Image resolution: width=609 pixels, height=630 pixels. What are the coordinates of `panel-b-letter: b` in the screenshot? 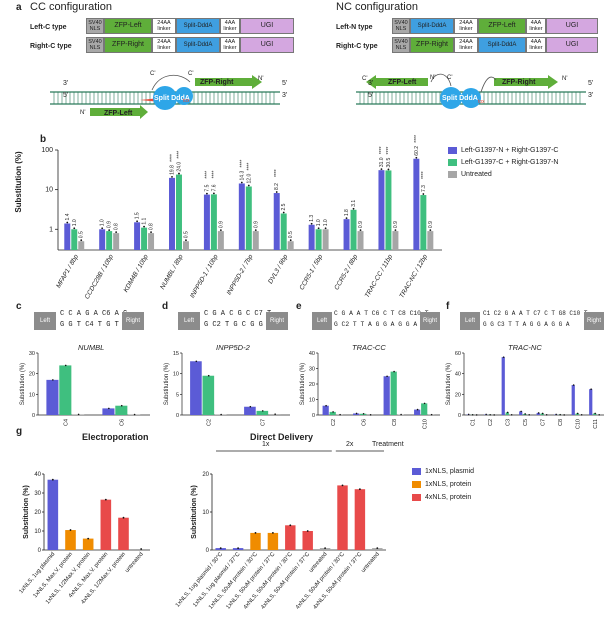 It's located at (43, 139).